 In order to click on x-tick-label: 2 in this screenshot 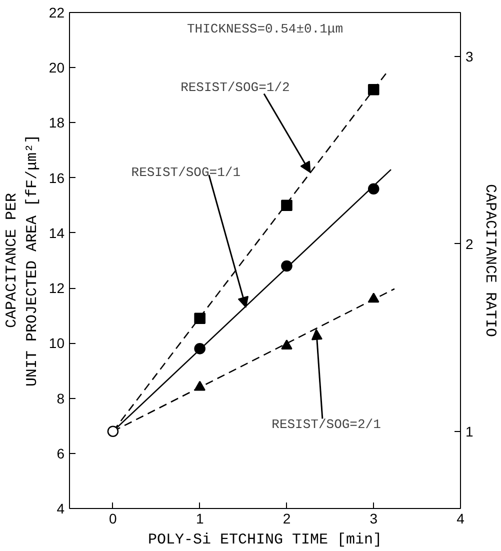, I will do `click(286, 518)`.